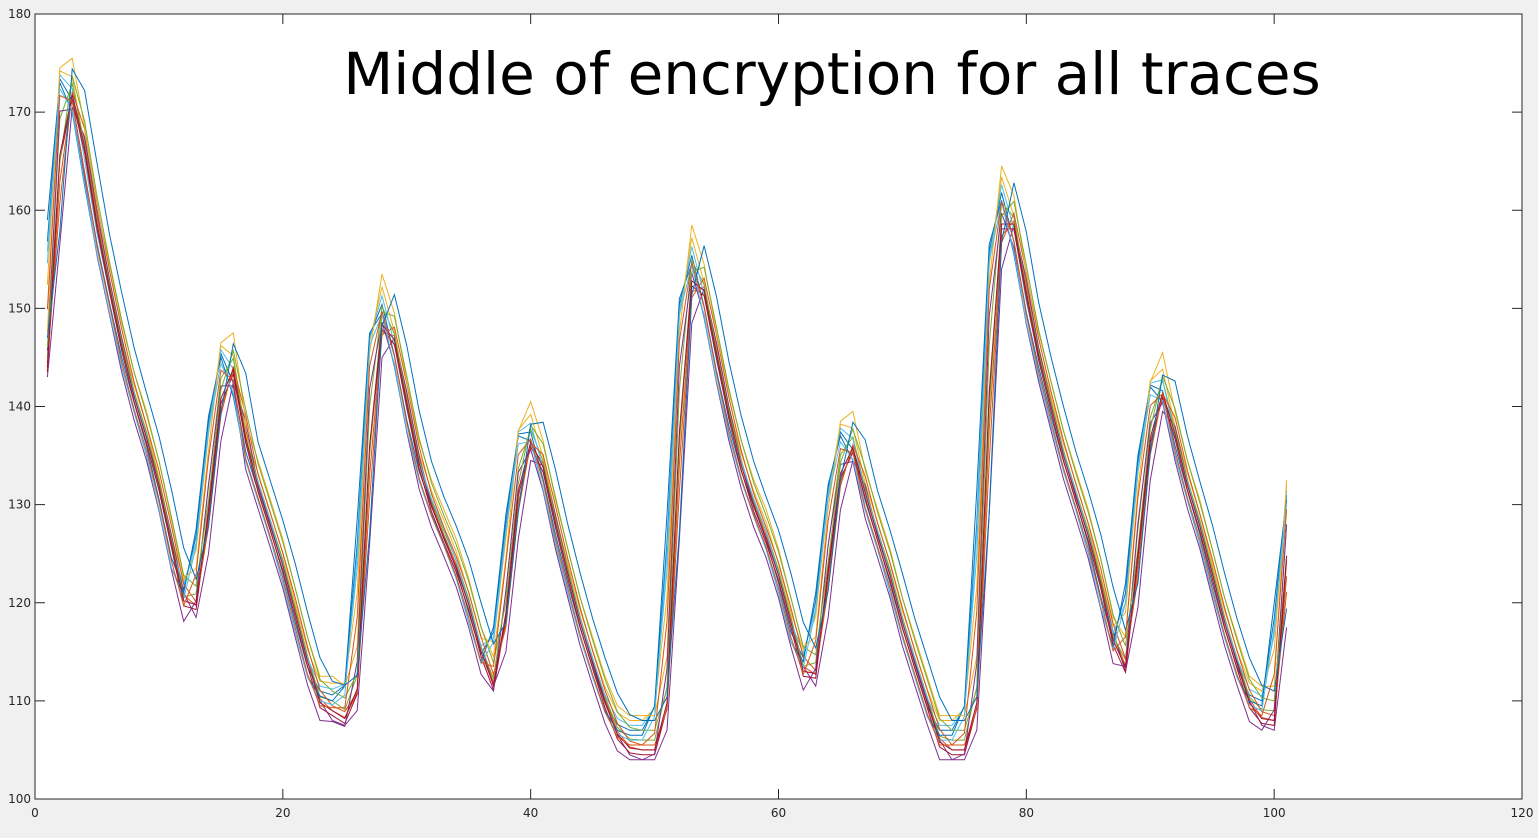 This screenshot has width=1538, height=838. Describe the element at coordinates (19, 603) in the screenshot. I see `y-tick-label: 120` at that location.